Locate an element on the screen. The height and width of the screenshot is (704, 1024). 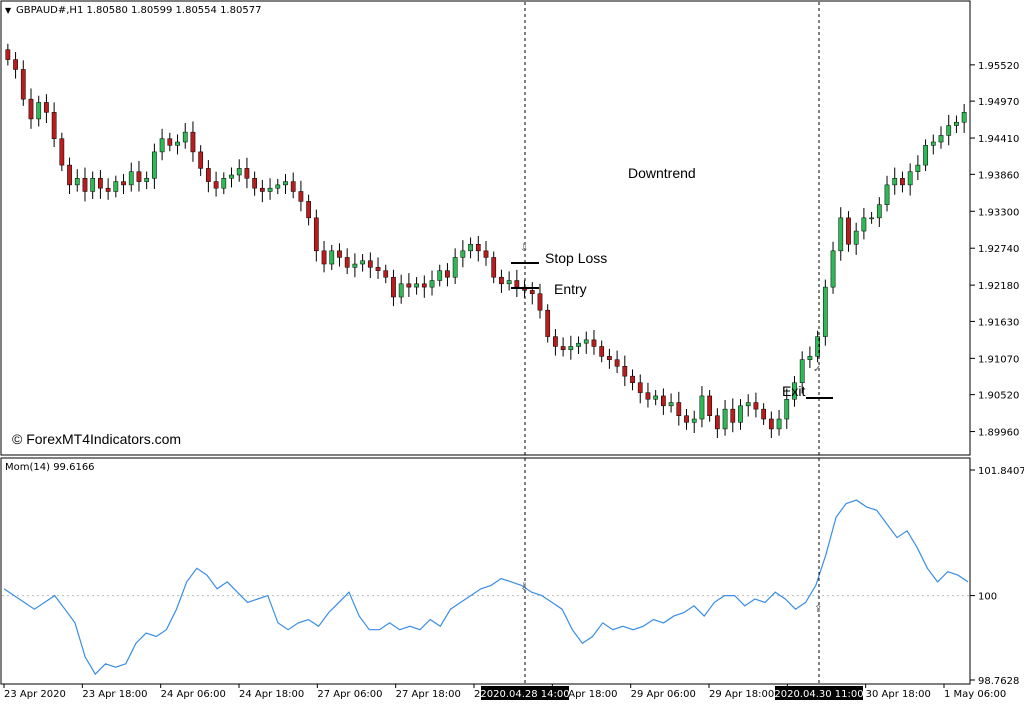
header-dropdown-icon: ▼ is located at coordinates (8, 10).